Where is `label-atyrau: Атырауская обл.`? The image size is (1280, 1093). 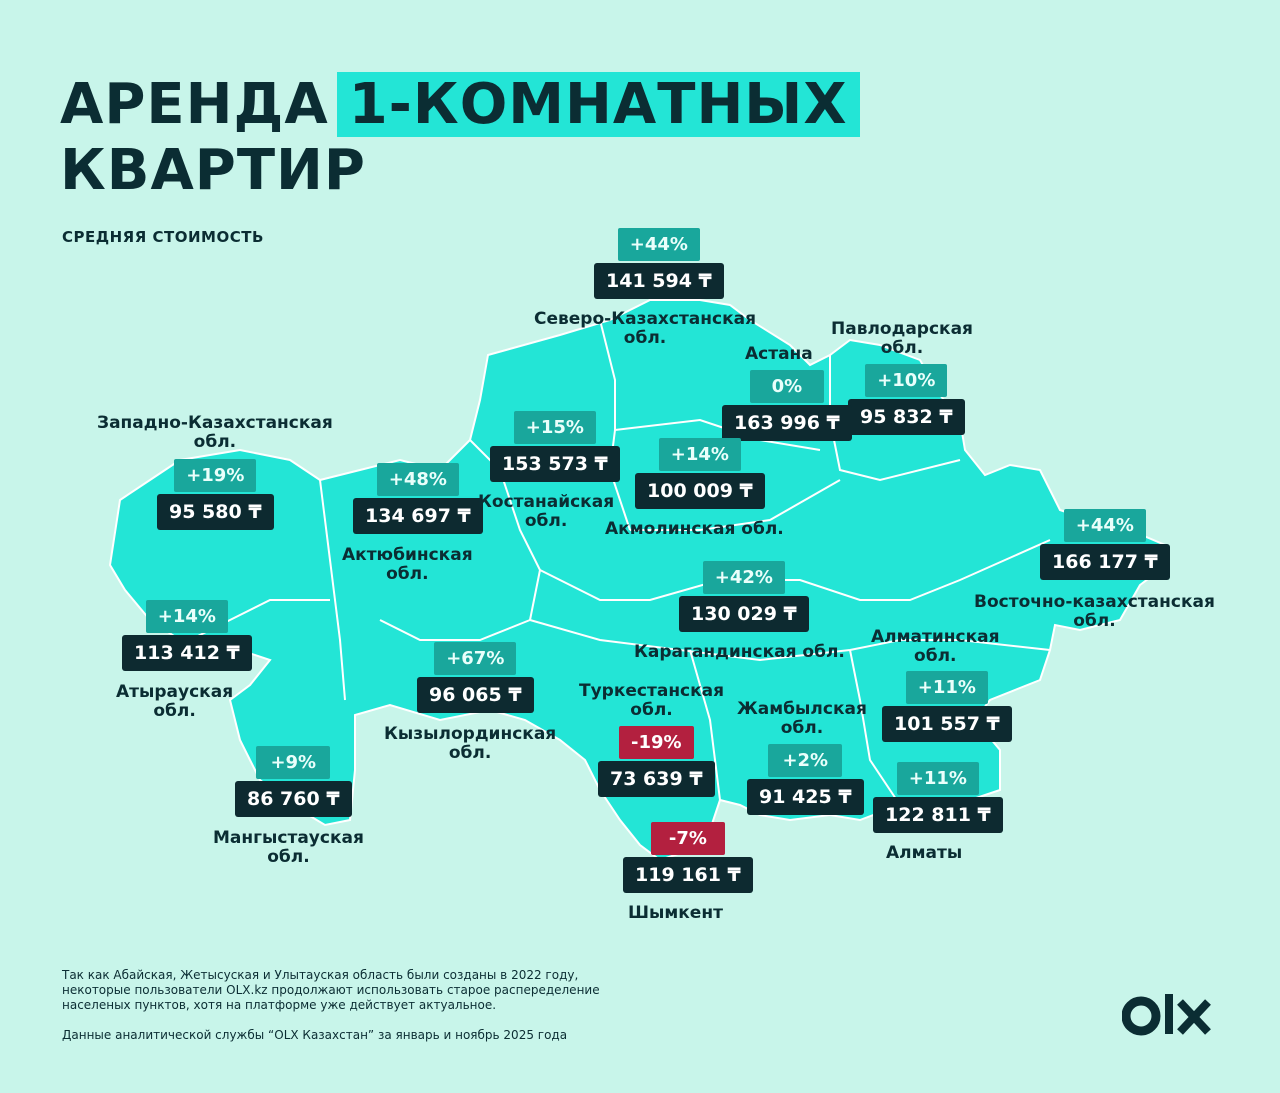
label-atyrau: Атырауская обл. is located at coordinates (174, 702).